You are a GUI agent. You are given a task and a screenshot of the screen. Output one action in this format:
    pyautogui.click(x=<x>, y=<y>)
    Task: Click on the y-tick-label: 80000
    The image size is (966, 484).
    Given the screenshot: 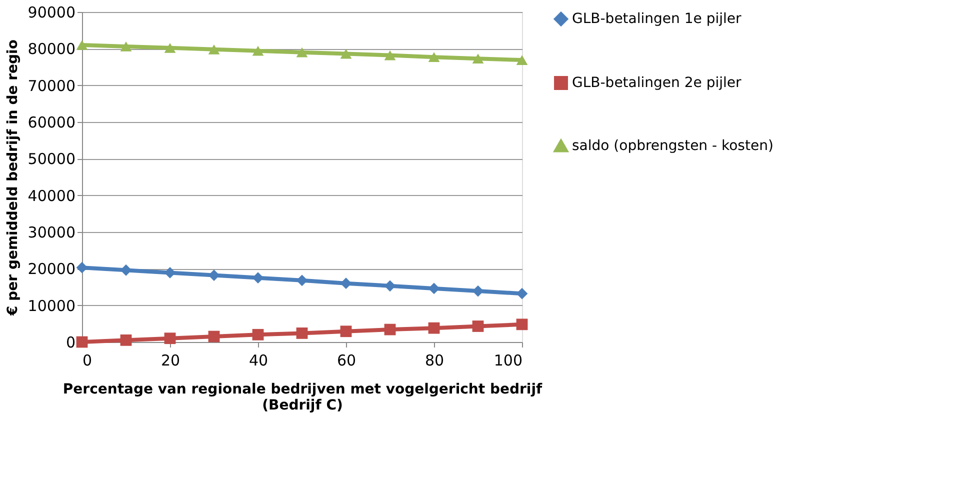 What is the action you would take?
    pyautogui.click(x=52, y=49)
    